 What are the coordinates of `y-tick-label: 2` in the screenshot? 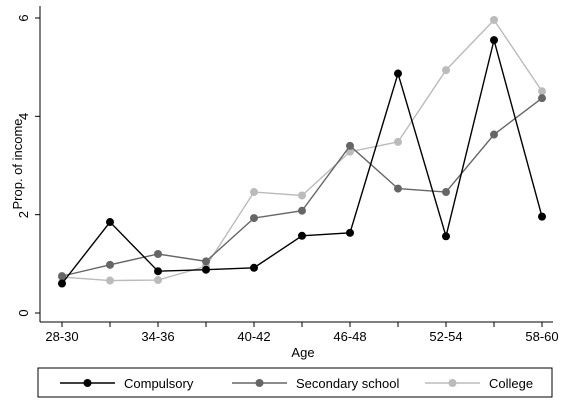 It's located at (23, 214).